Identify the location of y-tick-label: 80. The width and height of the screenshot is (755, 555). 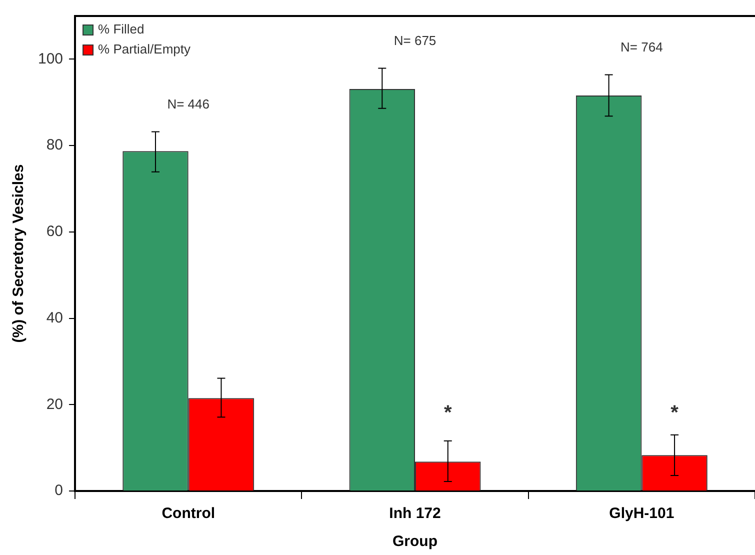
(55, 145).